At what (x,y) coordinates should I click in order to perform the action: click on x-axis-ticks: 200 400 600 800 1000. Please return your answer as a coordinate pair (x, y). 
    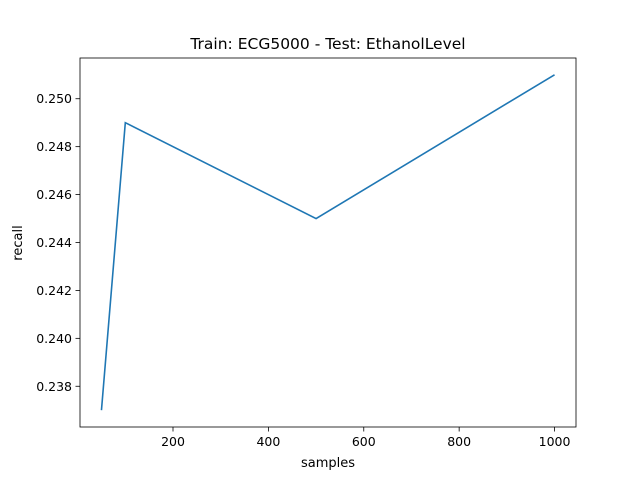
    Looking at the image, I should click on (365, 438).